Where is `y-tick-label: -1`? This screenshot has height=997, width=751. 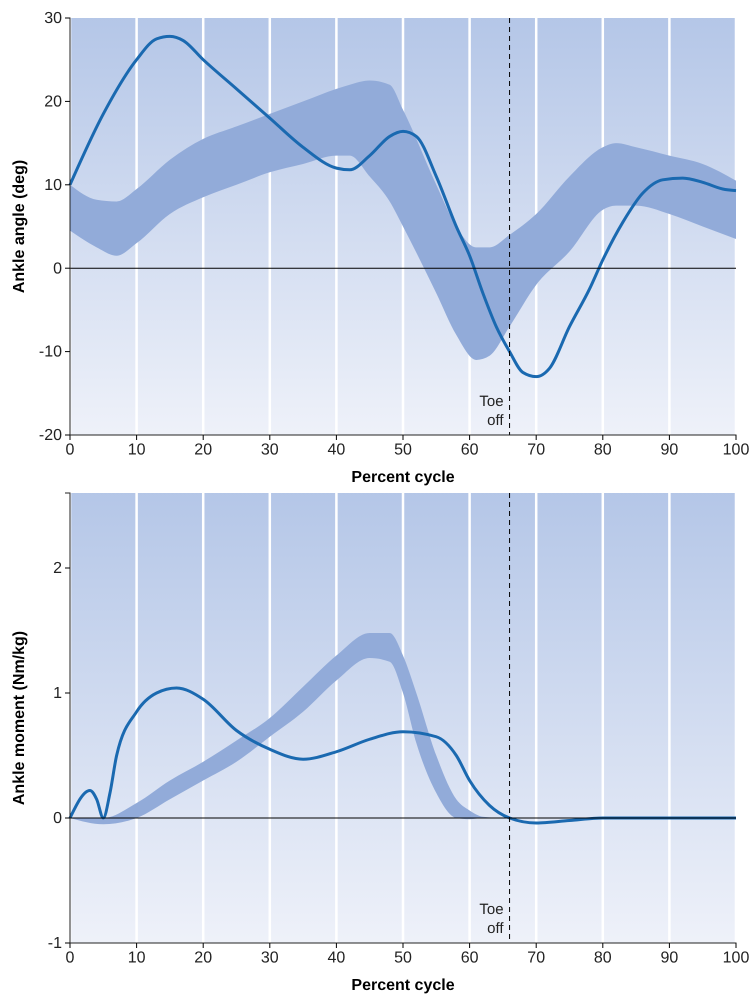
y-tick-label: -1 is located at coordinates (55, 943).